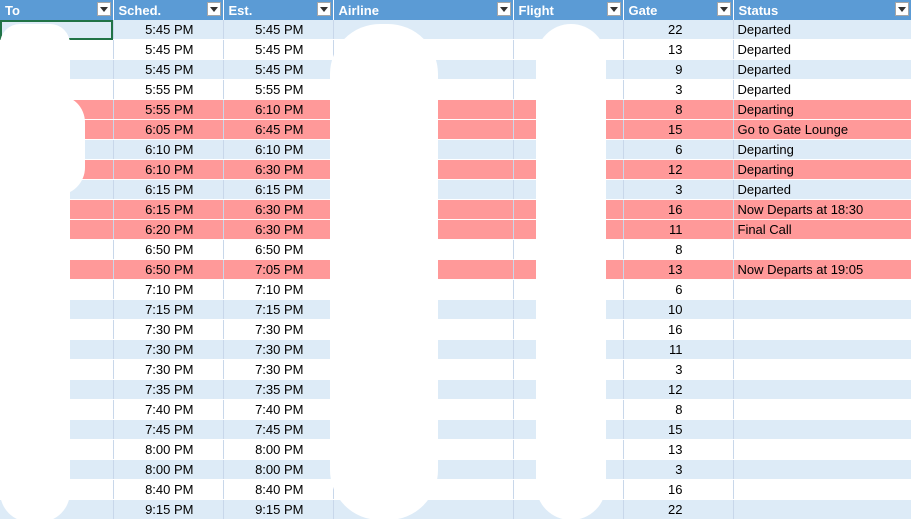  I want to click on cell-sched: 9:15 PM, so click(168, 509).